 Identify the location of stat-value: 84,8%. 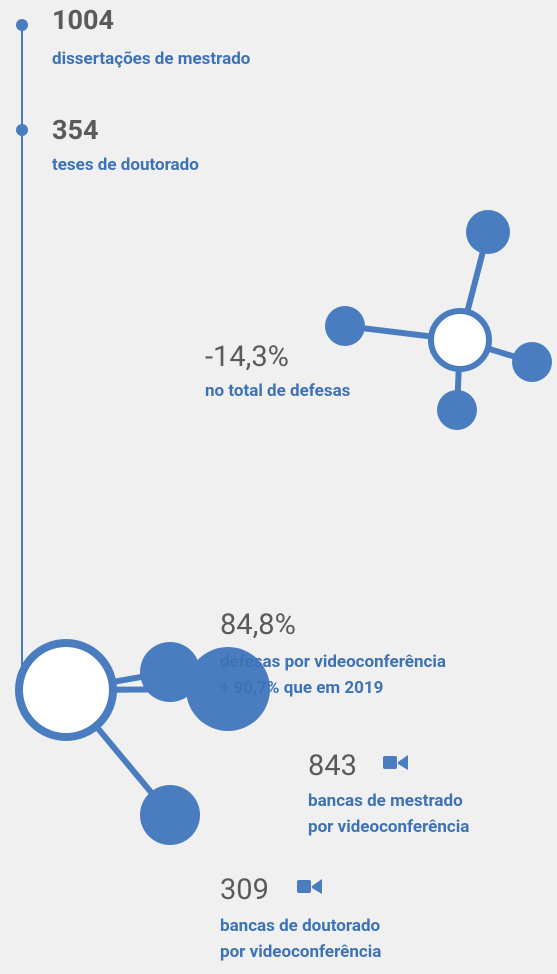
(258, 625).